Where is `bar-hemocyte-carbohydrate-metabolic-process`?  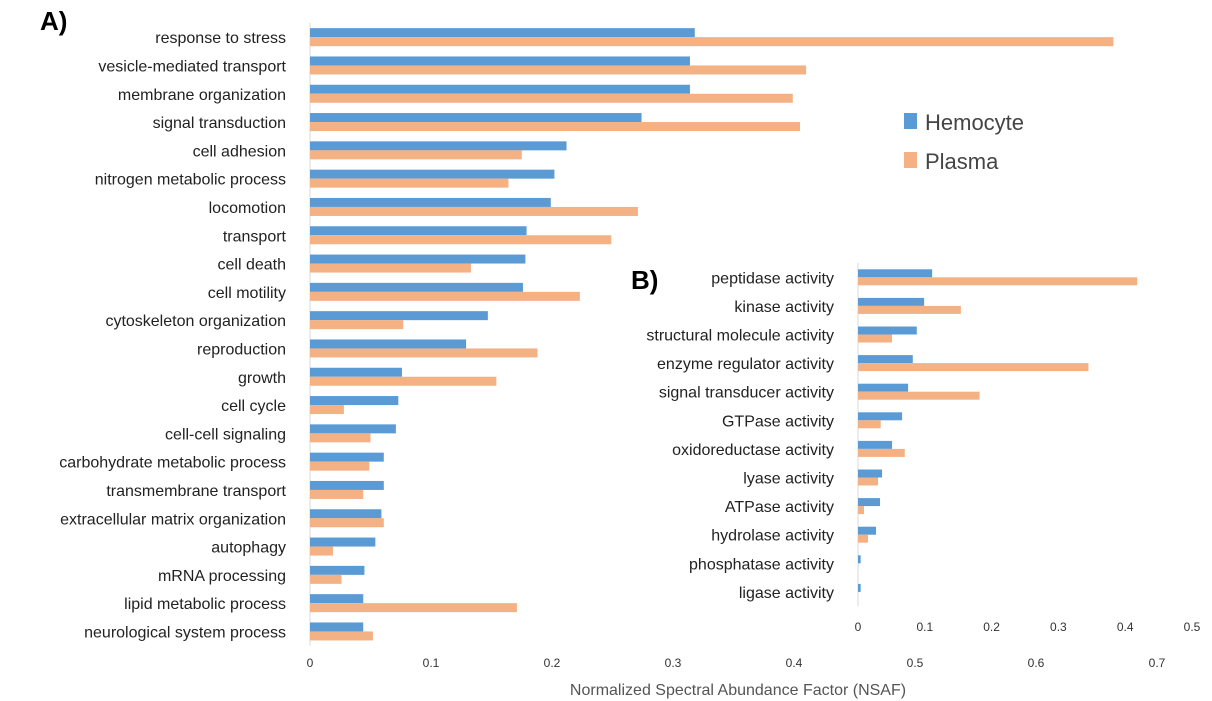
bar-hemocyte-carbohydrate-metabolic-process is located at coordinates (347, 457).